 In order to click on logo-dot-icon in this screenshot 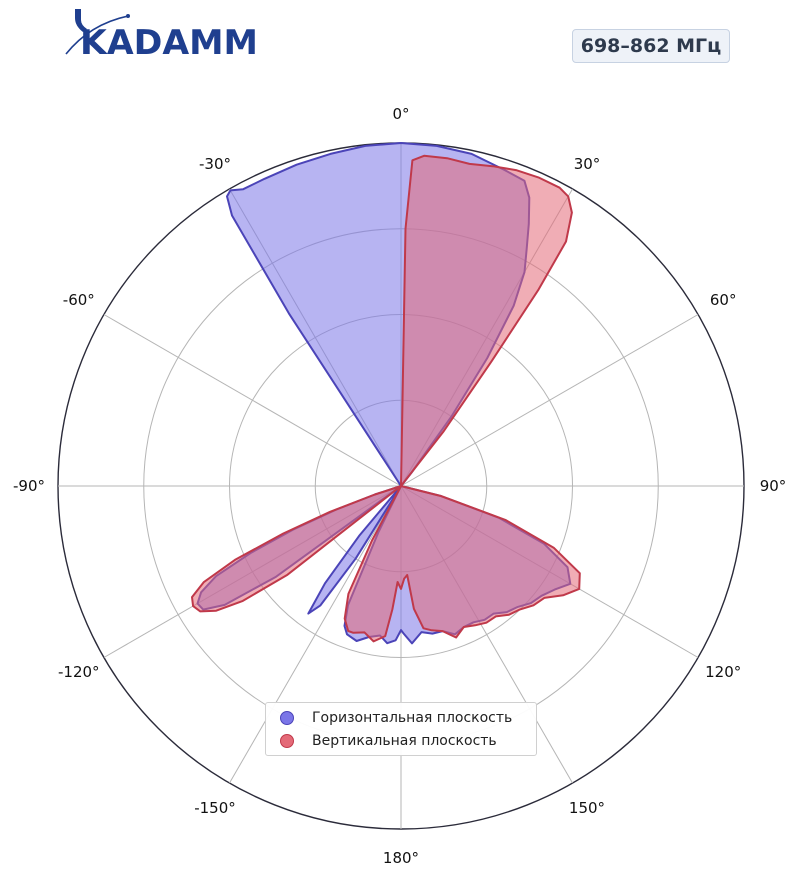, I will do `click(128, 16)`.